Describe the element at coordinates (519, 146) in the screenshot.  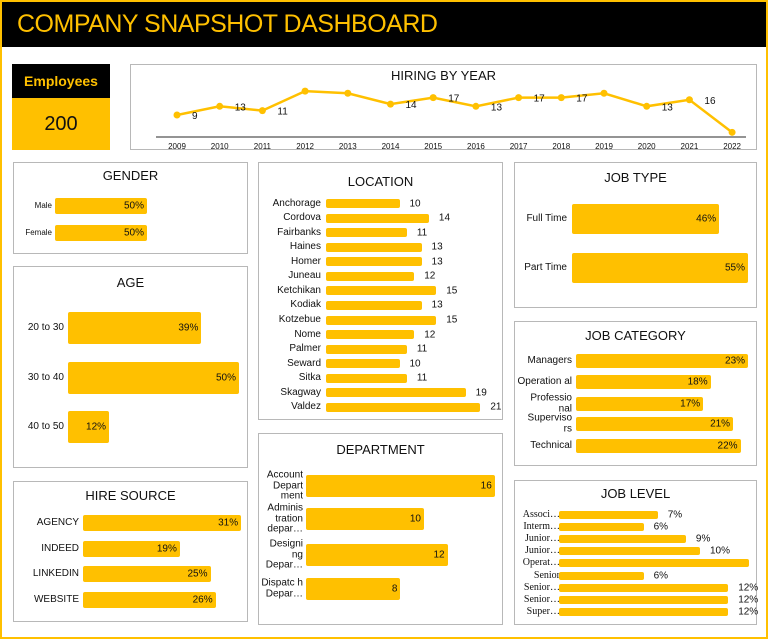
I see `year-tick: 2017` at that location.